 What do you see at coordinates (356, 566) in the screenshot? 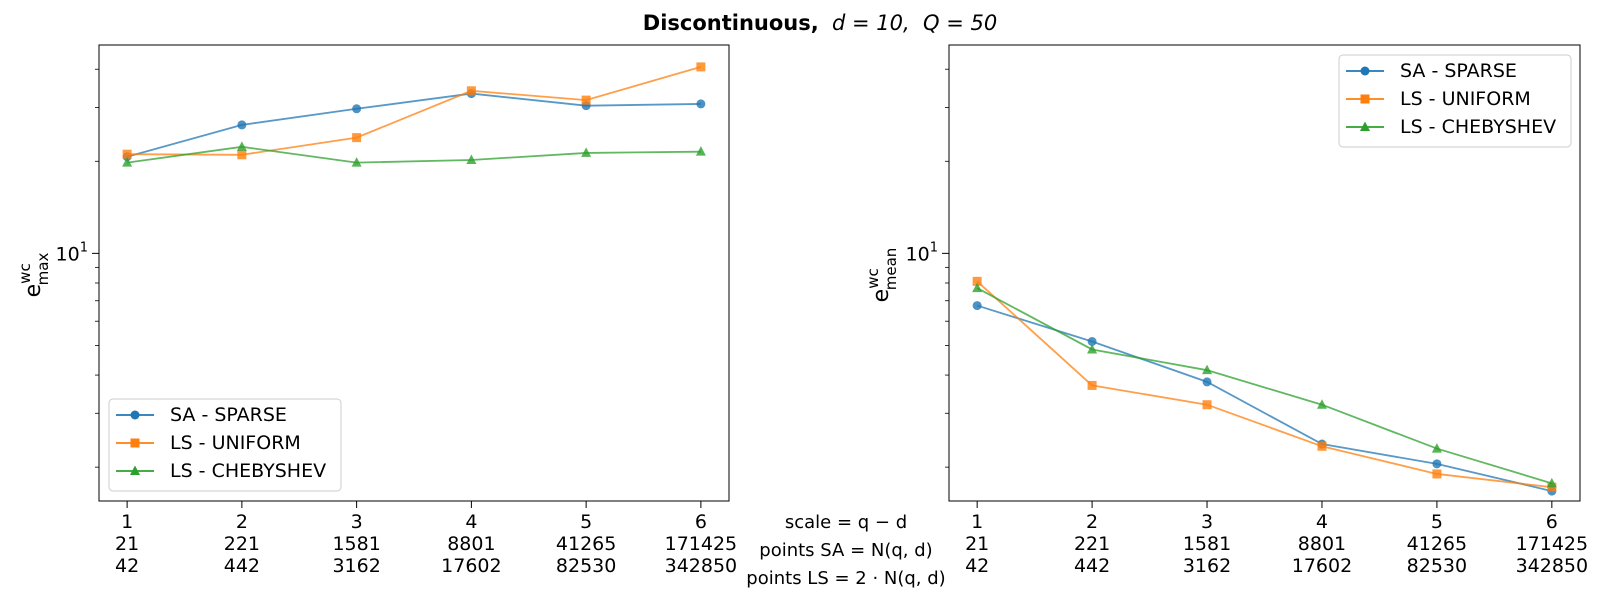
I see `left-x-tick-label-row3: 3162` at bounding box center [356, 566].